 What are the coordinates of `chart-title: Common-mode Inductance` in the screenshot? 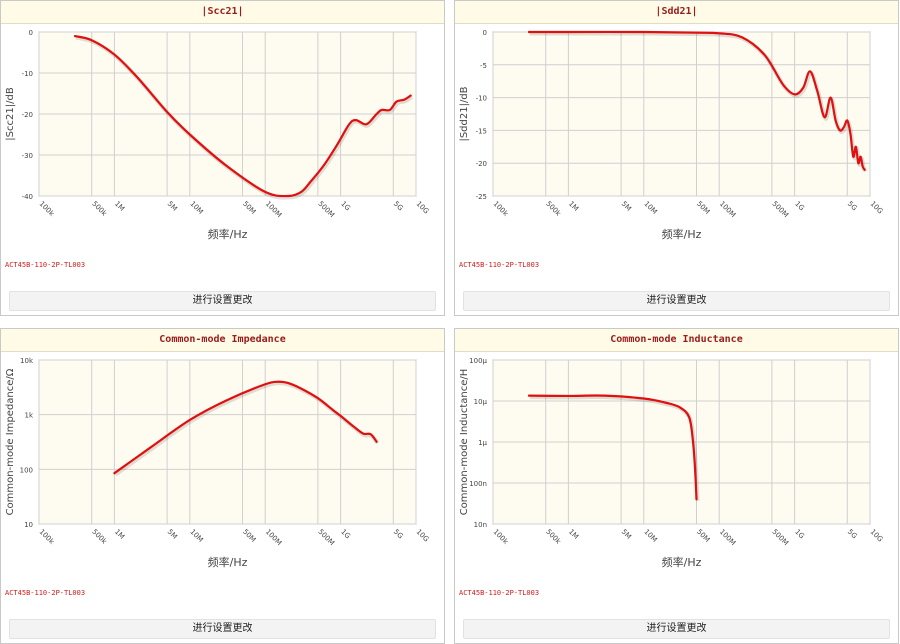 It's located at (676, 340).